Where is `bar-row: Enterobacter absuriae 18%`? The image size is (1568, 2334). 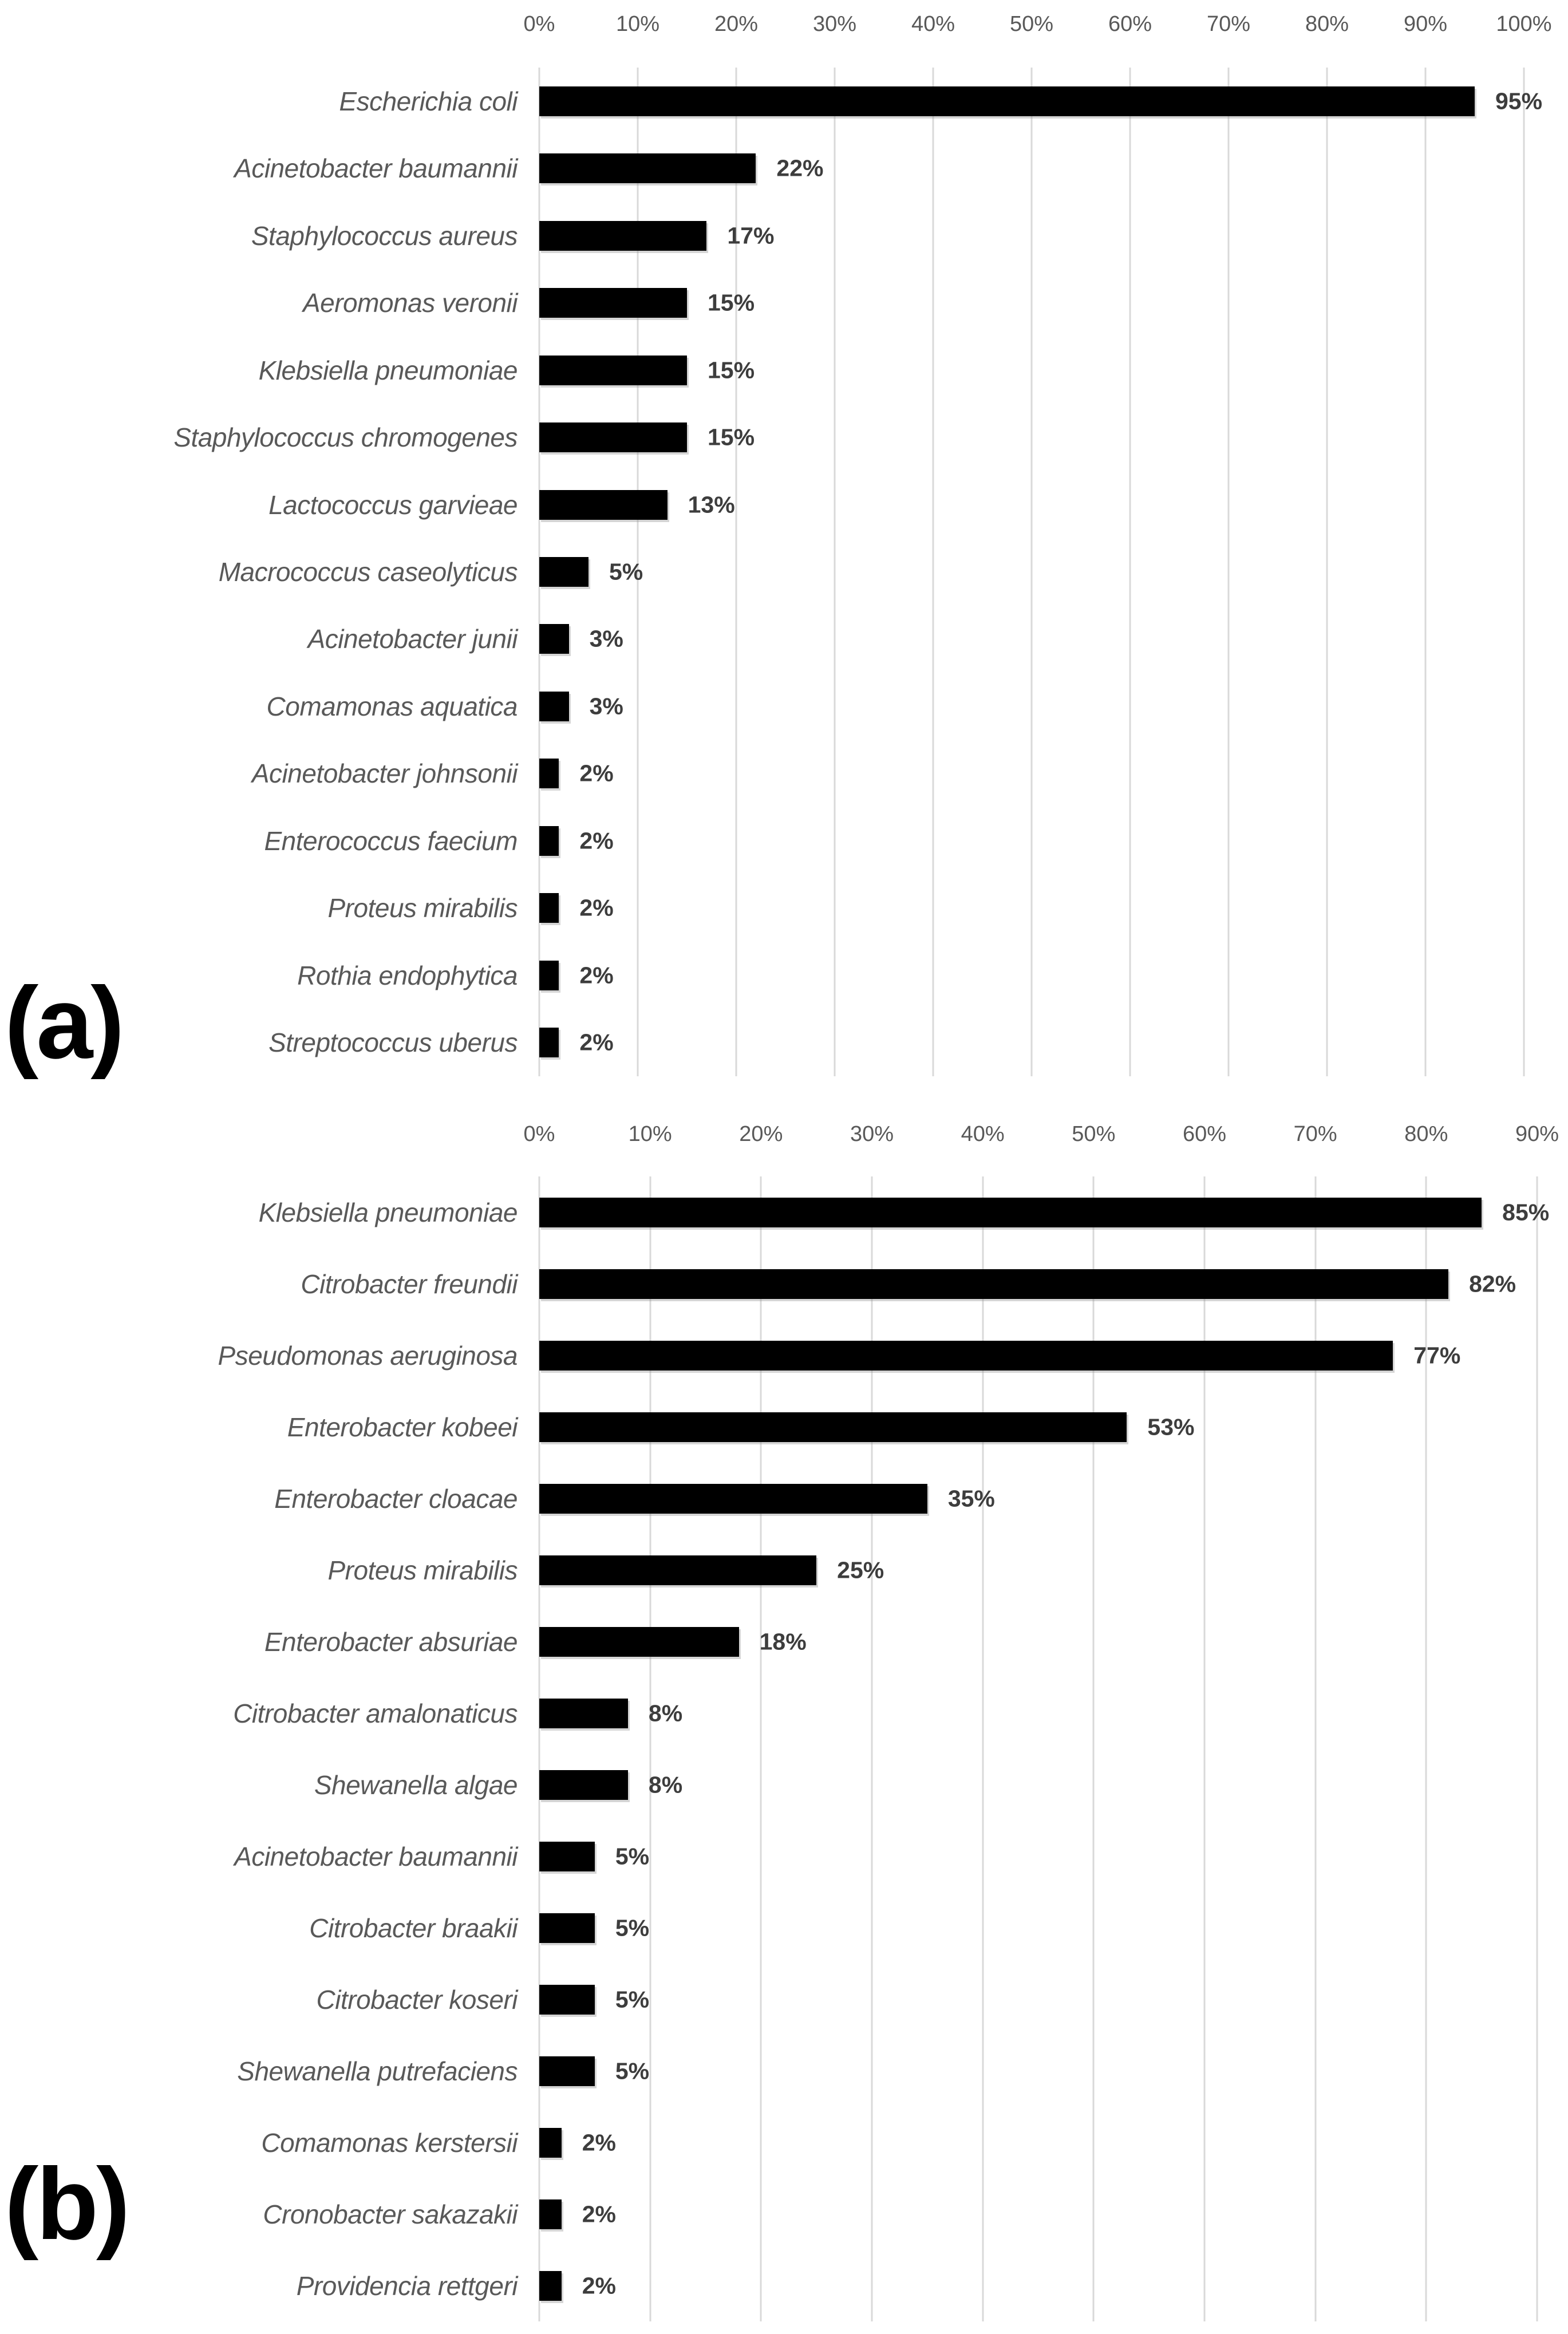
bar-row: Enterobacter absuriae 18% is located at coordinates (901, 1641).